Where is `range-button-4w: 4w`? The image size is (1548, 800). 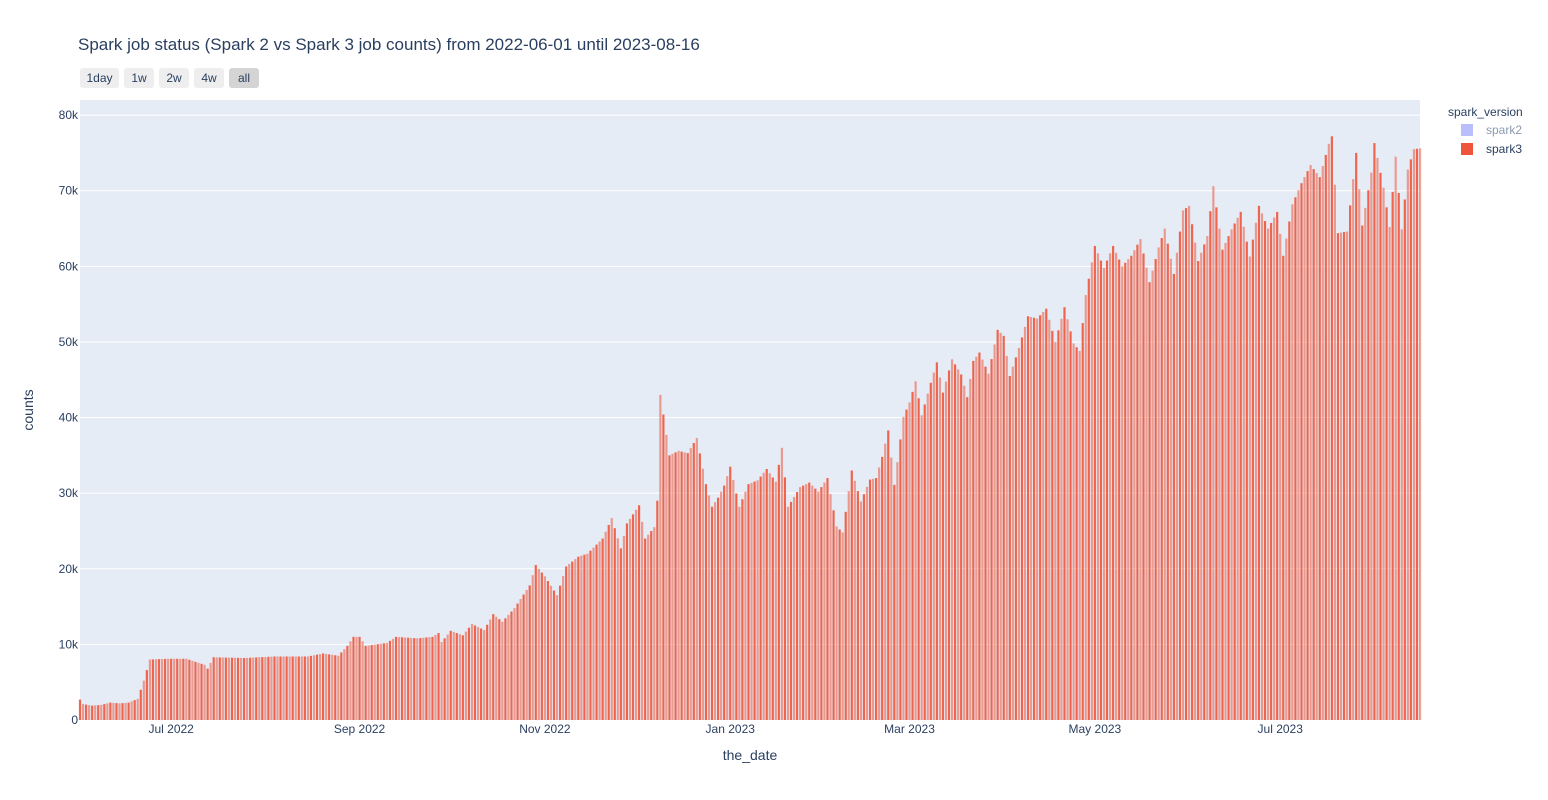 range-button-4w: 4w is located at coordinates (209, 78).